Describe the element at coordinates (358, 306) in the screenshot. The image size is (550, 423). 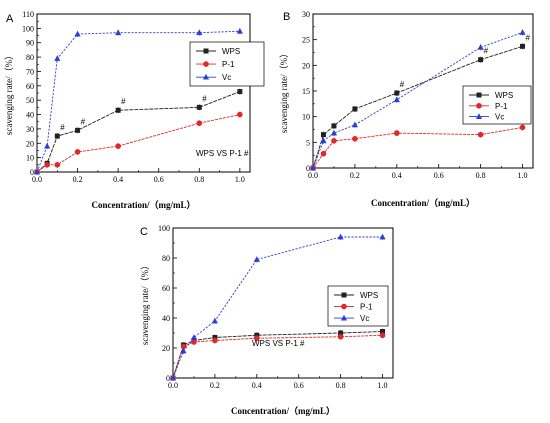
I see `legend-box` at that location.